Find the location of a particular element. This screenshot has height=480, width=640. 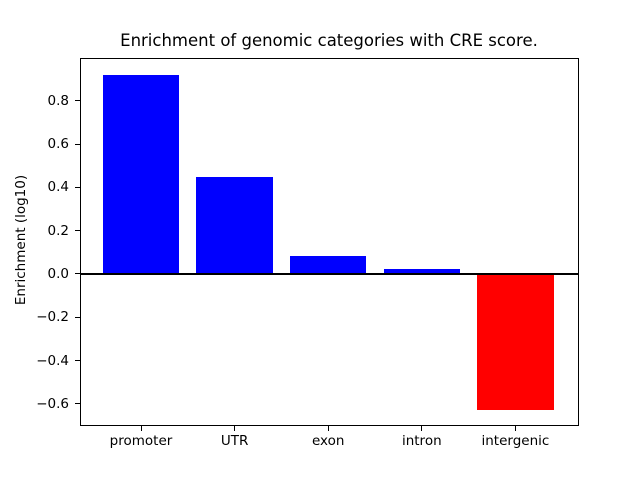

zero-line is located at coordinates (329, 273).